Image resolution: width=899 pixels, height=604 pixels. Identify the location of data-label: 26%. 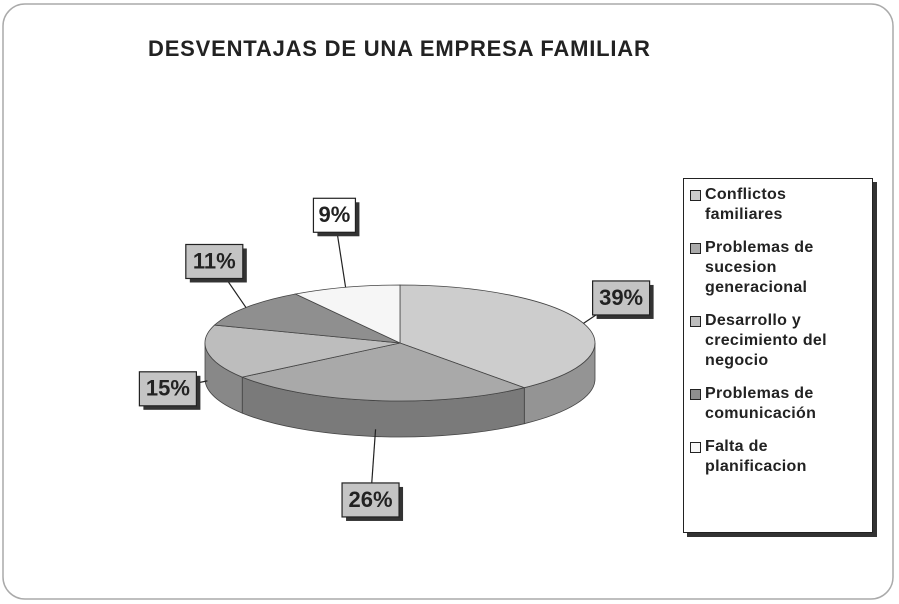
(371, 499).